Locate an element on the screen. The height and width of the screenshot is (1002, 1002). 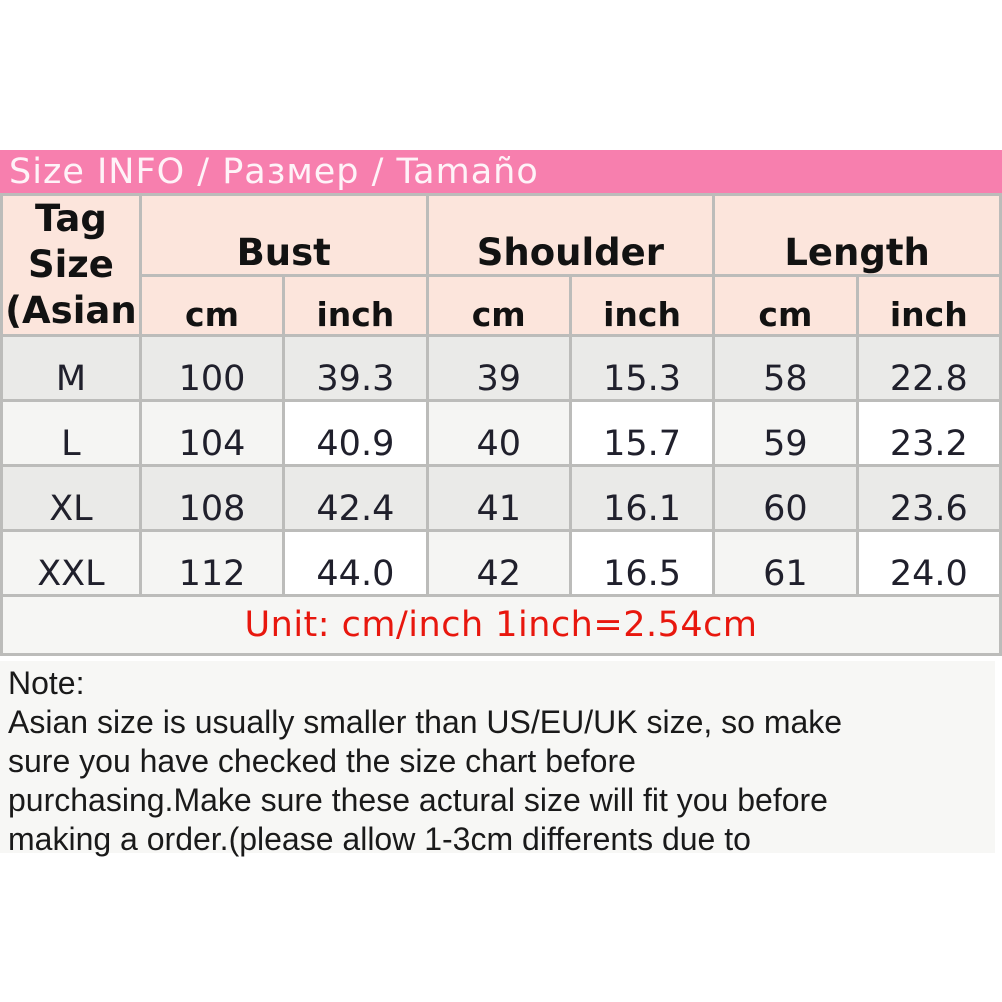
table-unit-row: Unit: cm/inch 1inch=2.54cm is located at coordinates (501, 625).